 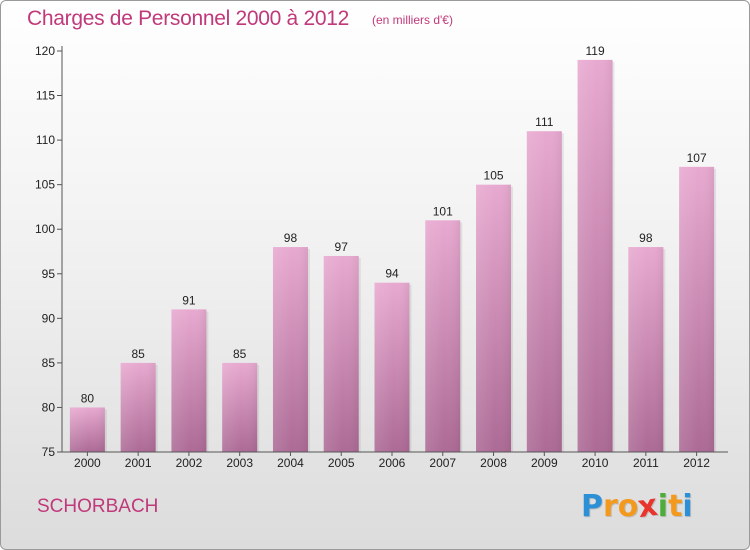 I want to click on data-label: 97, so click(x=342, y=247).